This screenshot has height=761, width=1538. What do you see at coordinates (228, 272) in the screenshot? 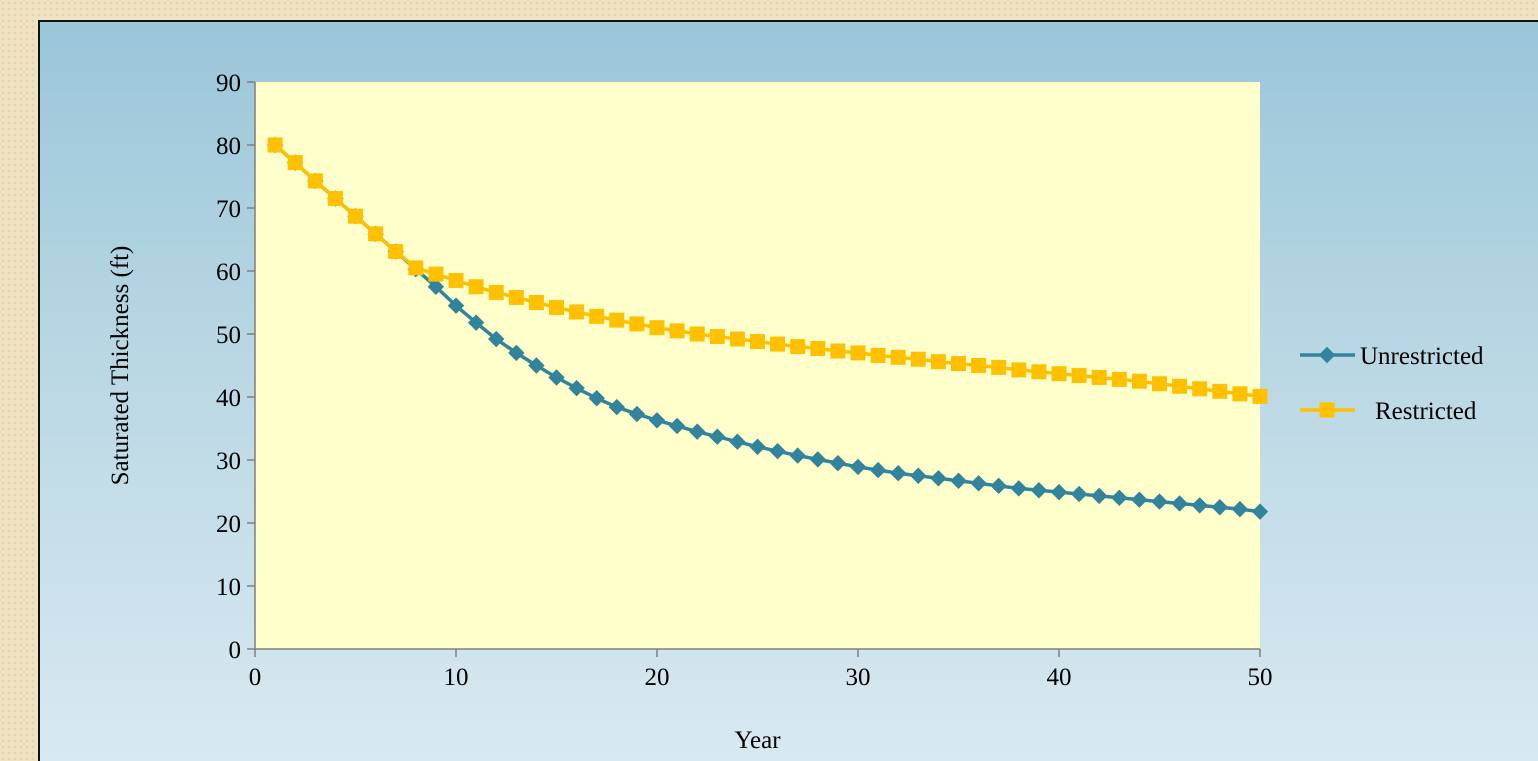
I see `y-tick-label: 60` at bounding box center [228, 272].